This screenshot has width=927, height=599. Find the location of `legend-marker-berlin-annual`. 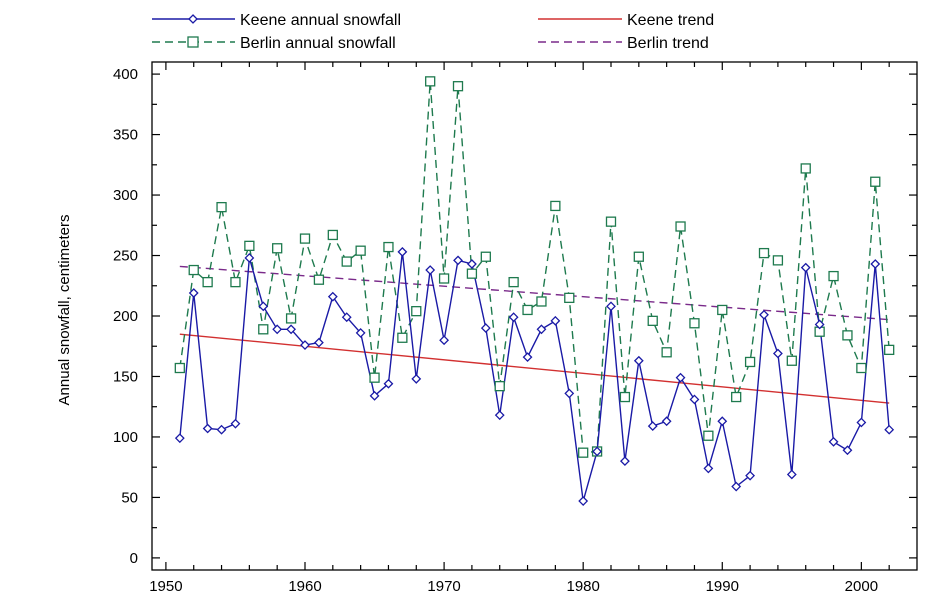

legend-marker-berlin-annual is located at coordinates (193, 42).